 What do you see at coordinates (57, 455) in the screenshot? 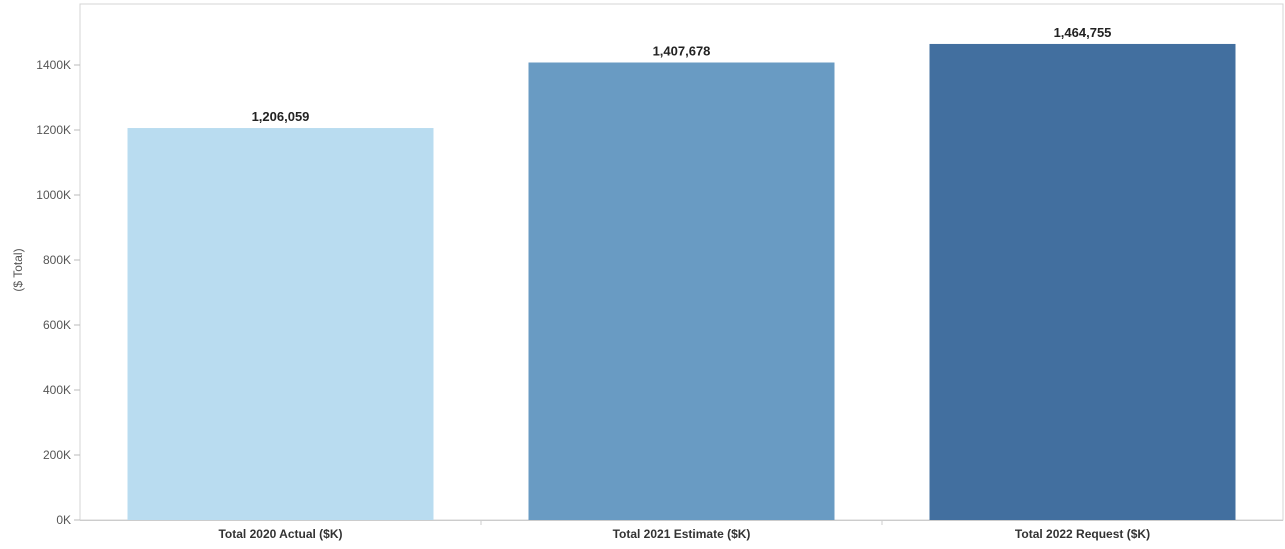
I see `y-tick-label: 200K` at bounding box center [57, 455].